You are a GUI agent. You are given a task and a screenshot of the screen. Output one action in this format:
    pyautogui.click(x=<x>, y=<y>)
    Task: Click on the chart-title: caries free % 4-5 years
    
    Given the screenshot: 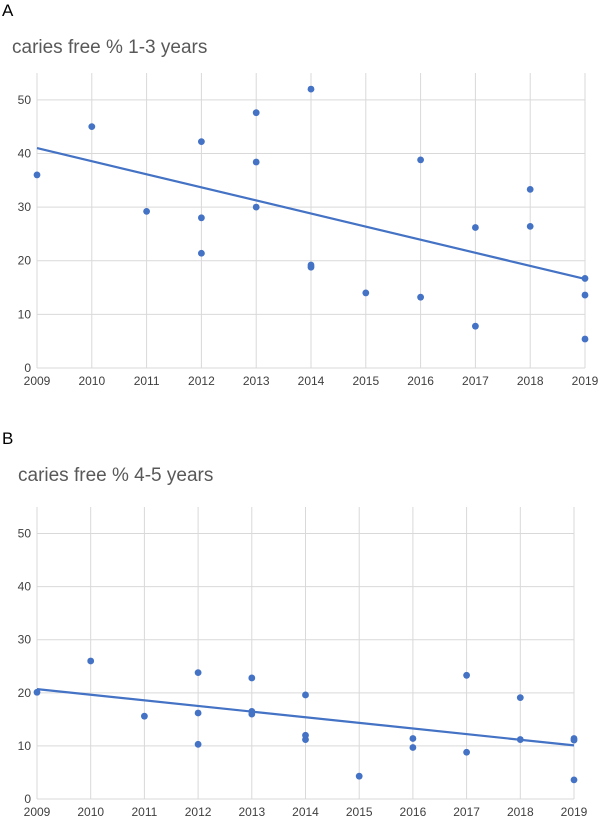 What is the action you would take?
    pyautogui.click(x=115, y=475)
    